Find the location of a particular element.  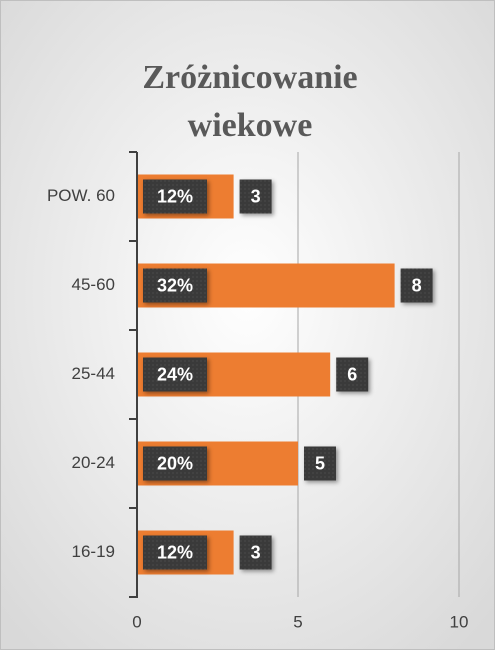

value-label: 5 is located at coordinates (320, 463).